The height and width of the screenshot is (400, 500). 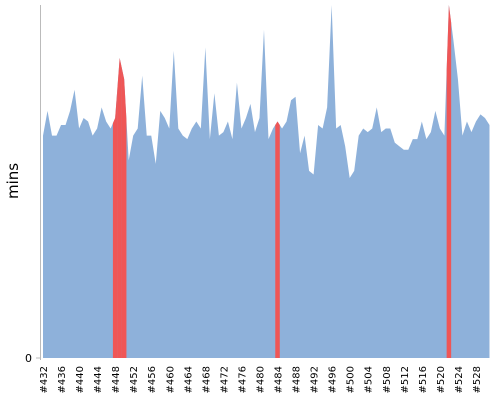 What do you see at coordinates (44, 379) in the screenshot?
I see `x-tick-label: #432` at bounding box center [44, 379].